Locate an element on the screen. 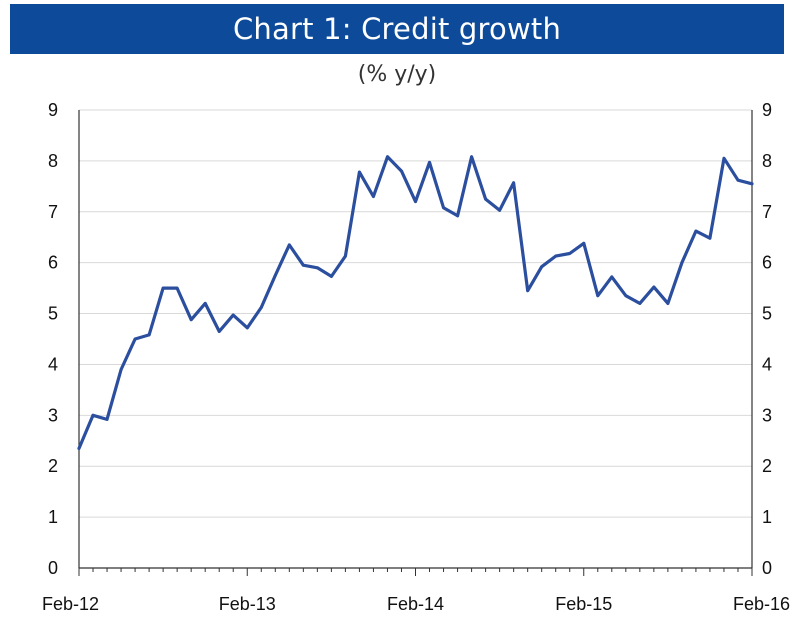 The width and height of the screenshot is (794, 620). y-tick-right-6: 6 is located at coordinates (767, 263).